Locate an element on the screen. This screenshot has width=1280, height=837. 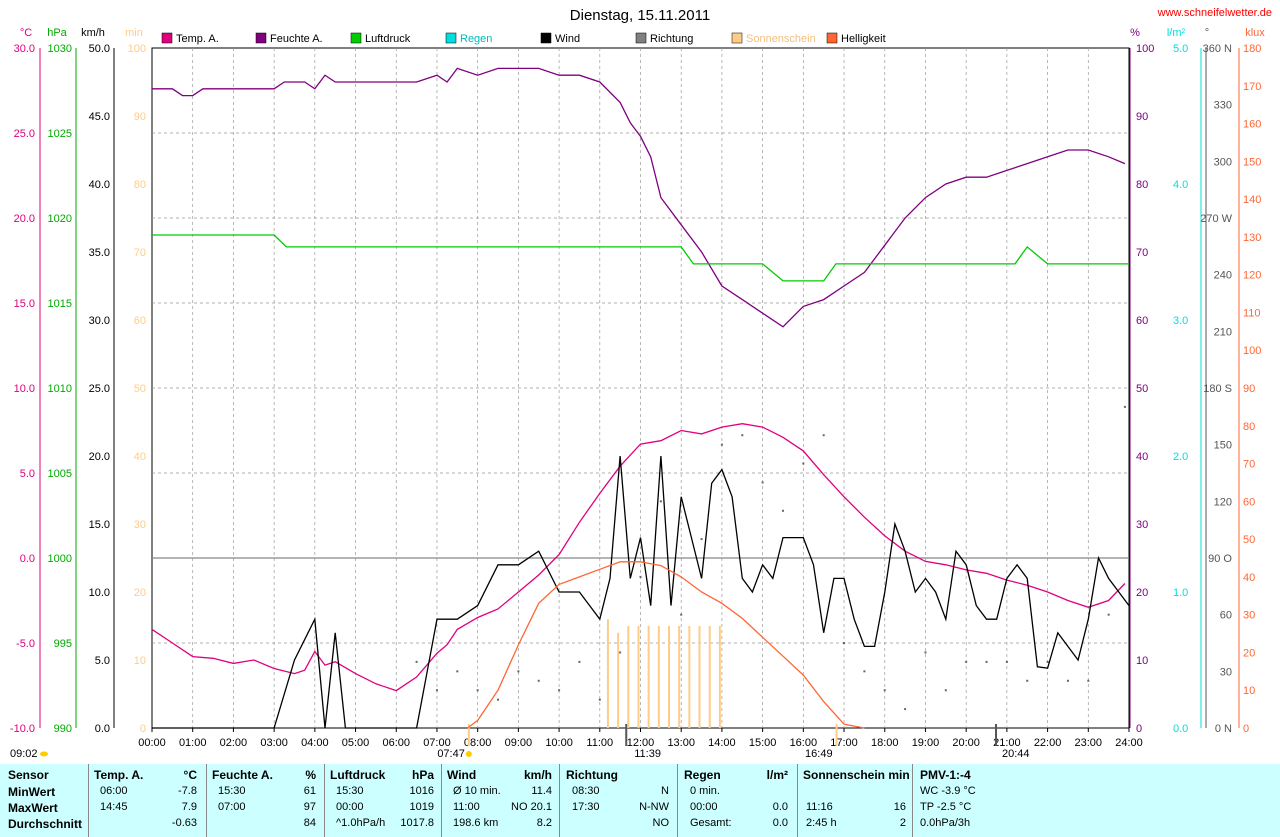
stats-temp-value: -0.63 is located at coordinates (184, 823).